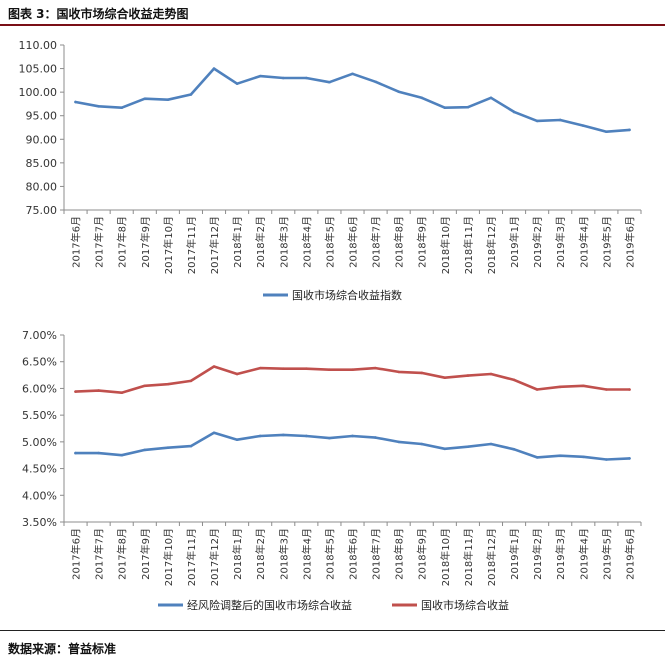 The image size is (669, 663). I want to click on title-divider, so click(332, 25).